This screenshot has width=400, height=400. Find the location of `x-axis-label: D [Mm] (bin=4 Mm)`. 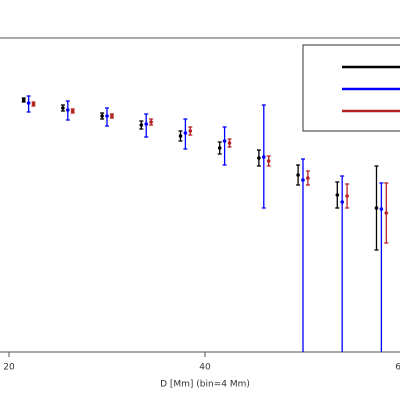

x-axis-label: D [Mm] (bin=4 Mm) is located at coordinates (205, 385).